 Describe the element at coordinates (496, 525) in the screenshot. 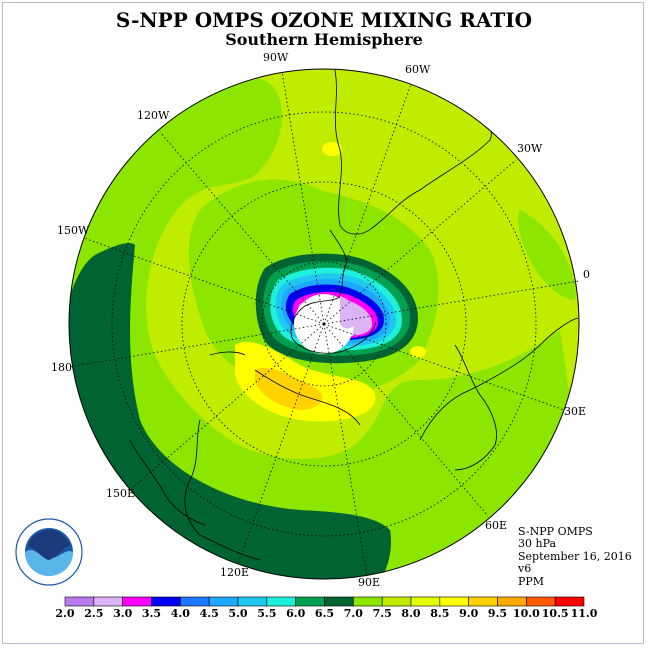

I see `lon-label: 60E` at that location.